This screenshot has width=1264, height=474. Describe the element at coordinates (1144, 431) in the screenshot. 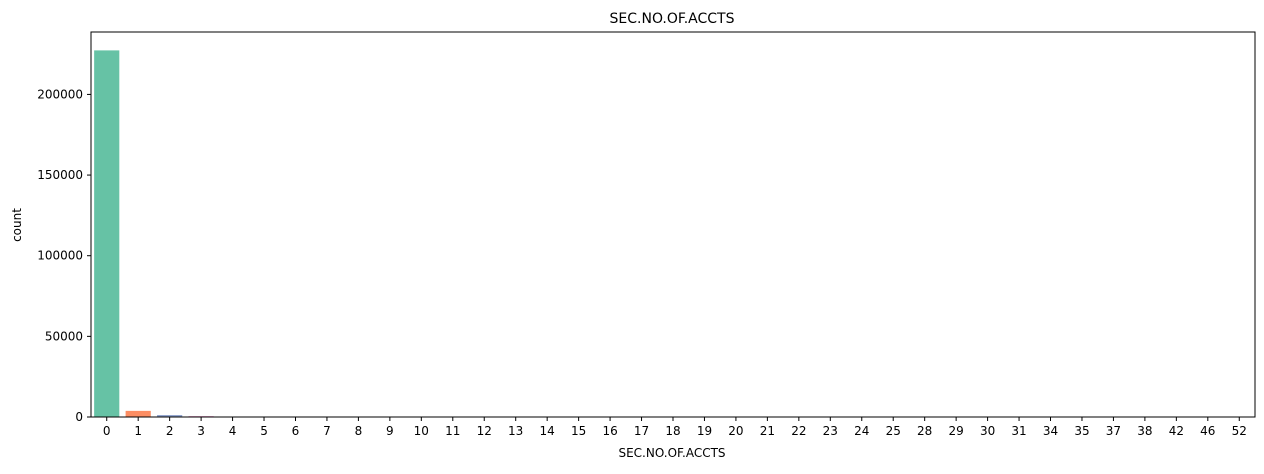

I see `x-tick-label: 38` at that location.